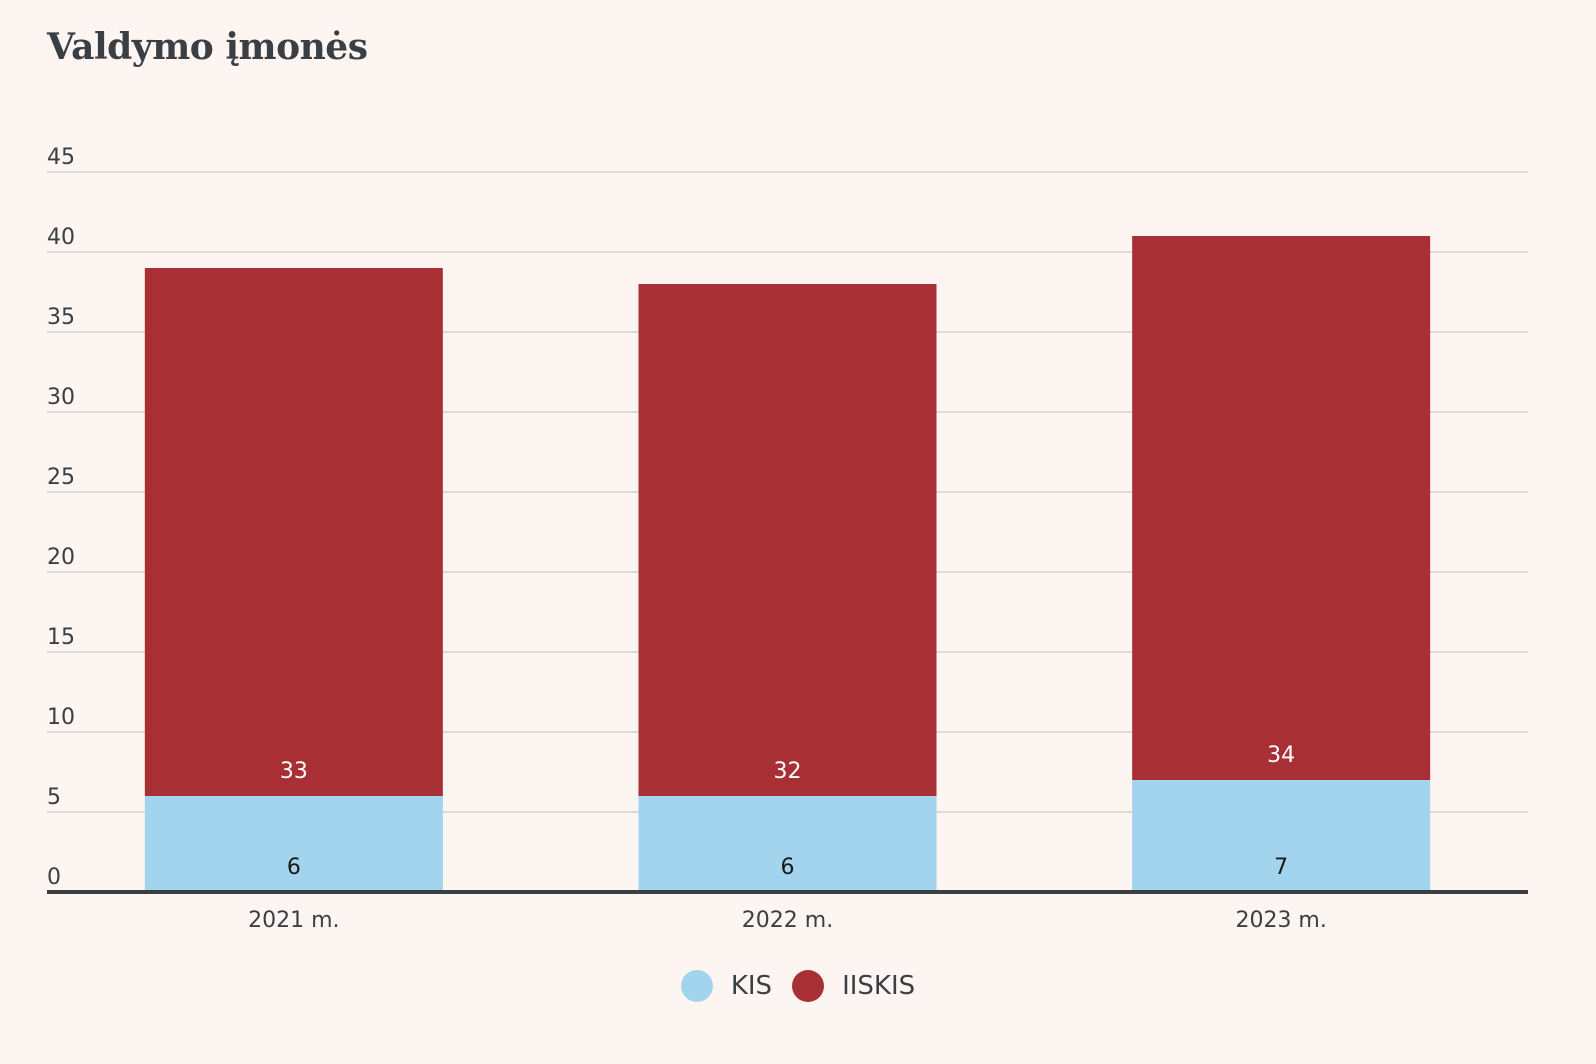 The height and width of the screenshot is (1064, 1596). I want to click on chart-title: Valdymo įmonės, so click(207, 47).